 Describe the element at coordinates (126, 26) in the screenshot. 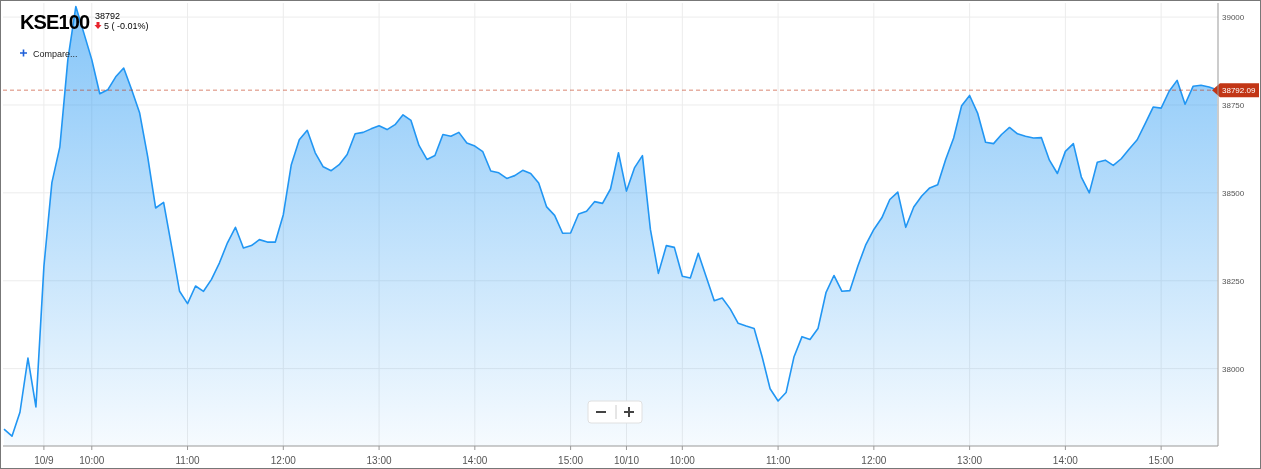

I see `annotation: 5 ( -0.01%)` at that location.